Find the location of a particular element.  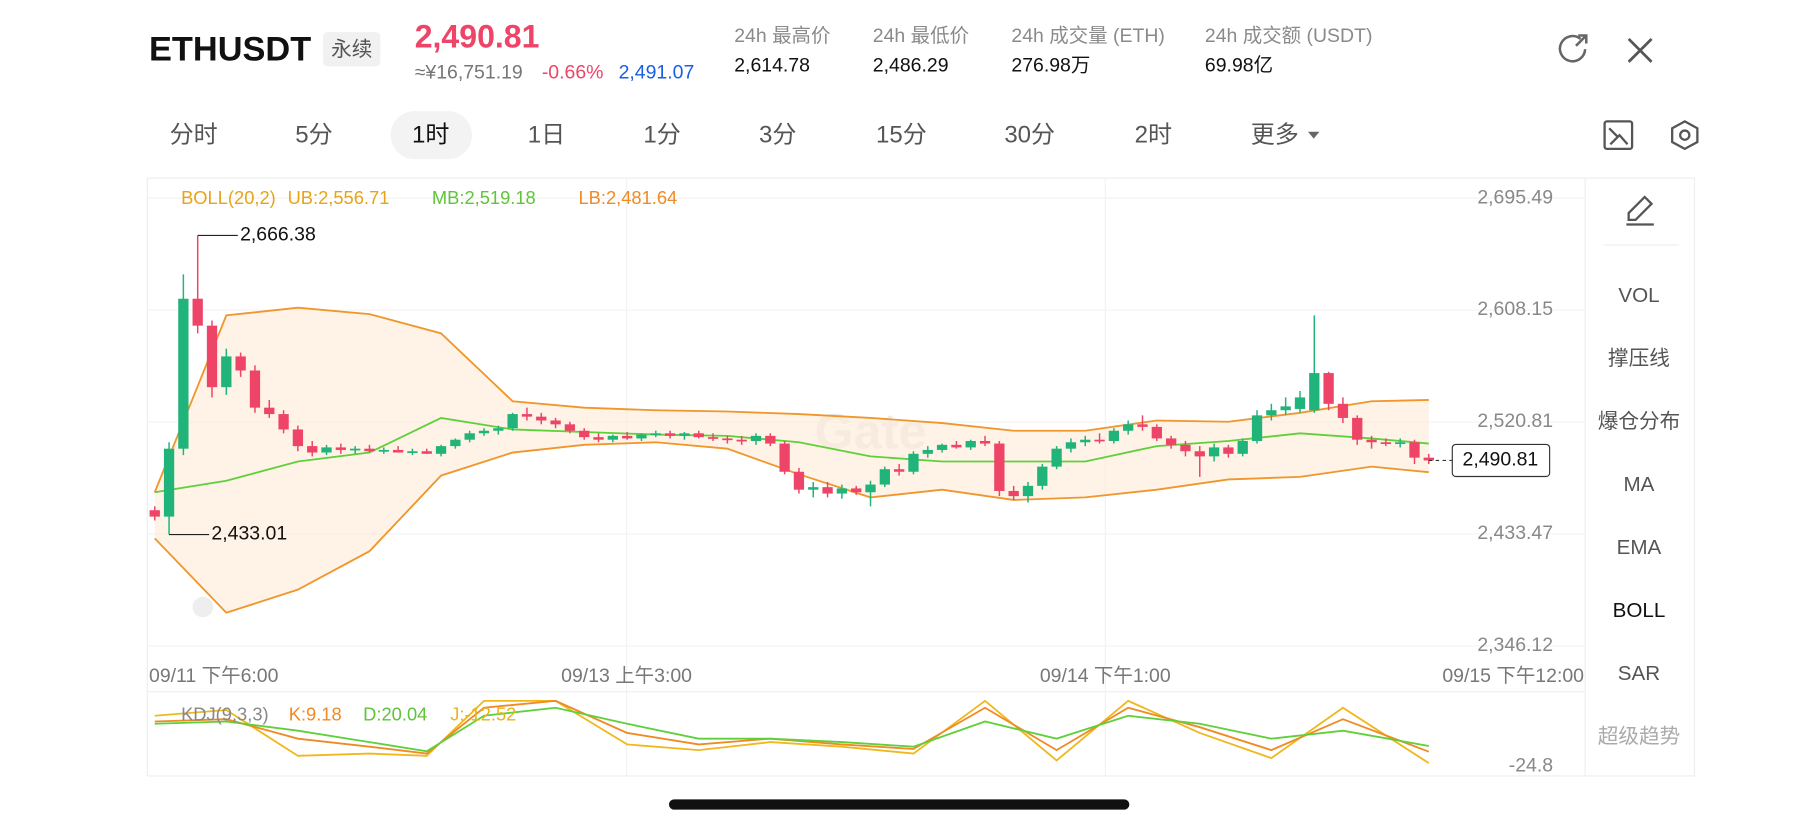

tab: 2时 is located at coordinates (1153, 135).